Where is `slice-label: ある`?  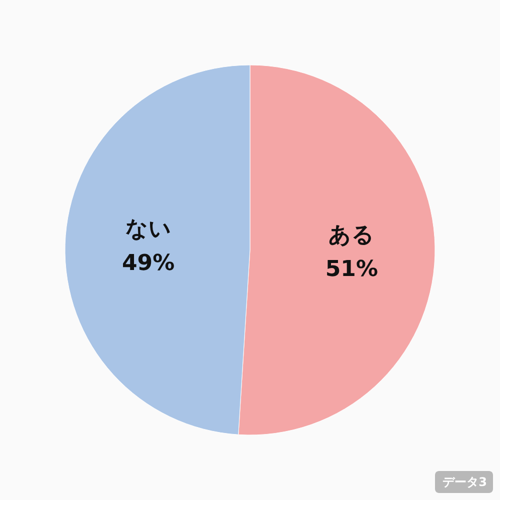
slice-label: ある is located at coordinates (351, 235).